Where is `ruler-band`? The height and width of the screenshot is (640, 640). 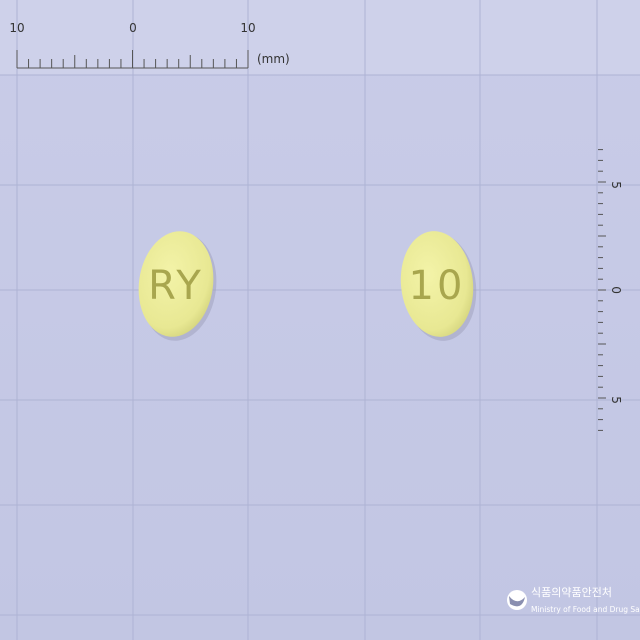 ruler-band is located at coordinates (320, 37).